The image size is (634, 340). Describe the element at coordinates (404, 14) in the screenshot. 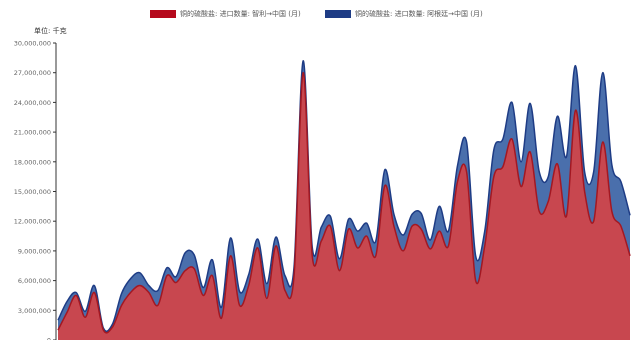

I see `legend-item-argentina: 铜的硫酸盐: 进口数量: 阿根廷→中国 (月)` at that location.